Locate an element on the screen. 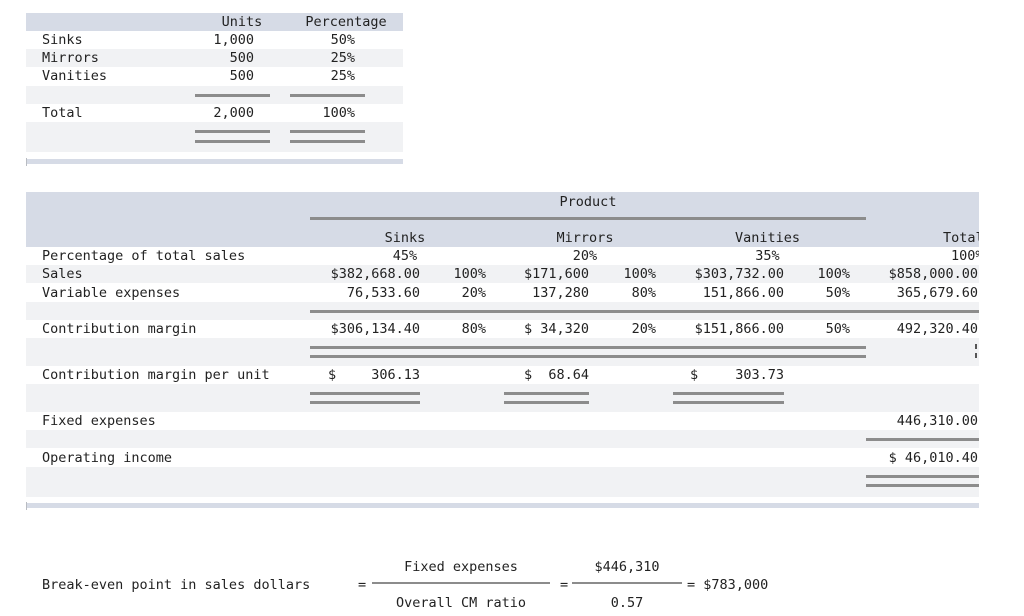 Image resolution: width=1024 pixels, height=616 pixels. contribution-margin-vanities: $151,866.00 is located at coordinates (739, 329).